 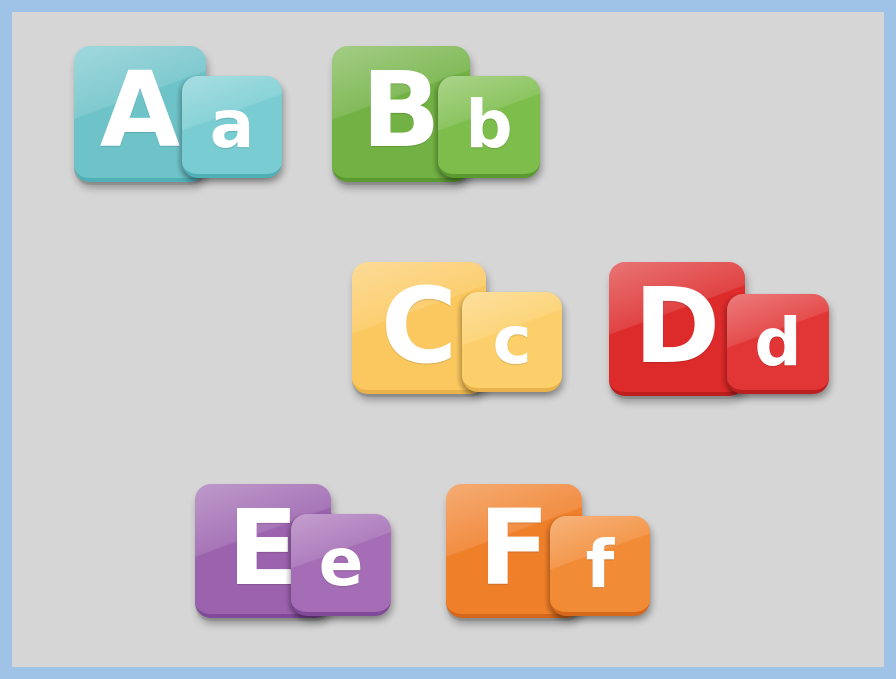 I want to click on letter-tile-group-e: E e, so click(x=305, y=559).